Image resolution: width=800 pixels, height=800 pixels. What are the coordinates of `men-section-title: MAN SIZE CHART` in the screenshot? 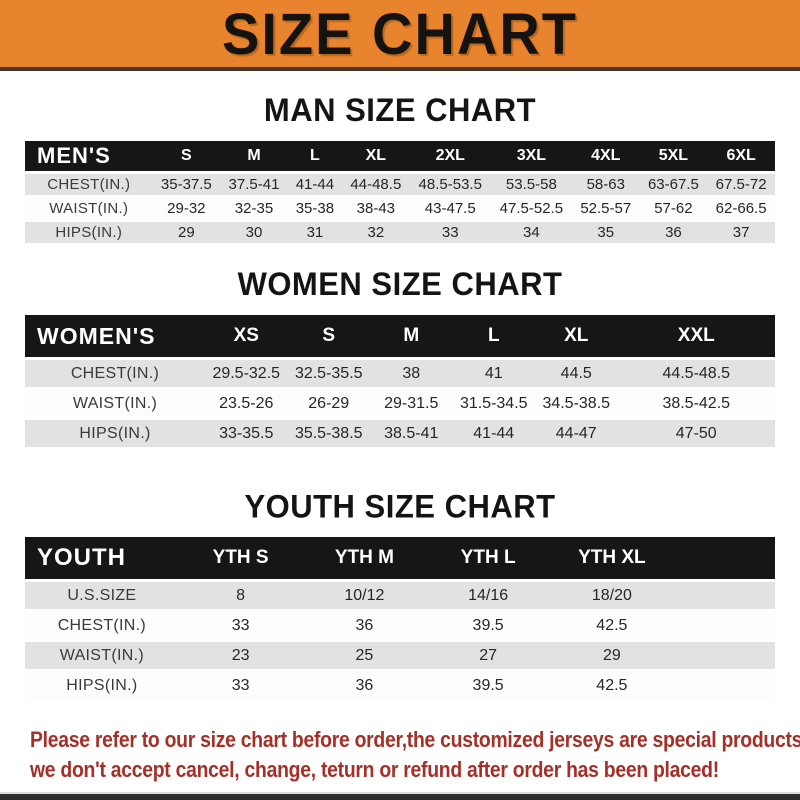 It's located at (400, 110).